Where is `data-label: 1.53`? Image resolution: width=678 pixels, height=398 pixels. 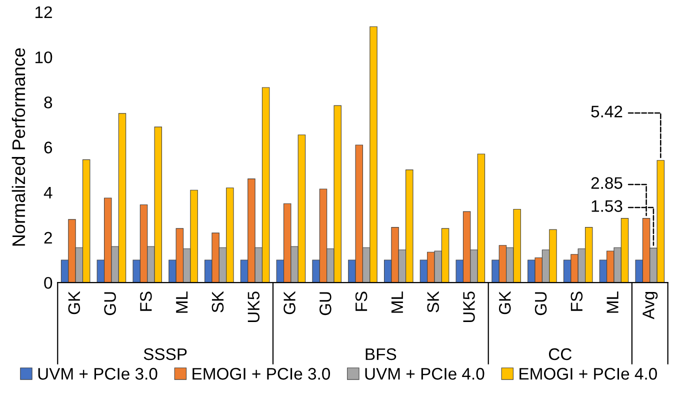
data-label: 1.53 is located at coordinates (607, 206).